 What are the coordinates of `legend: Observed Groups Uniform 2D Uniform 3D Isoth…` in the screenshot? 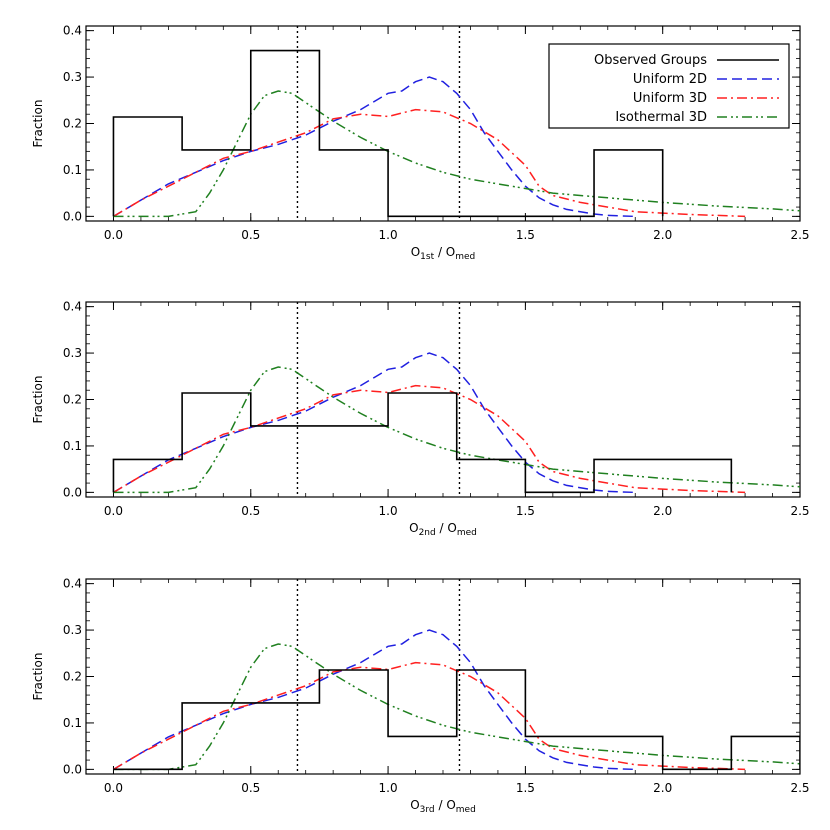 It's located at (669, 86).